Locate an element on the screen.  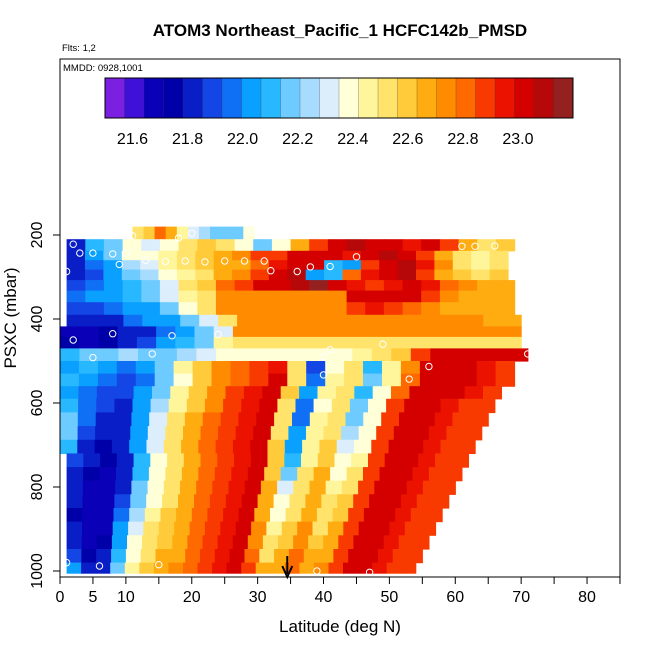
y-tick-label: 1000 is located at coordinates (37, 571).